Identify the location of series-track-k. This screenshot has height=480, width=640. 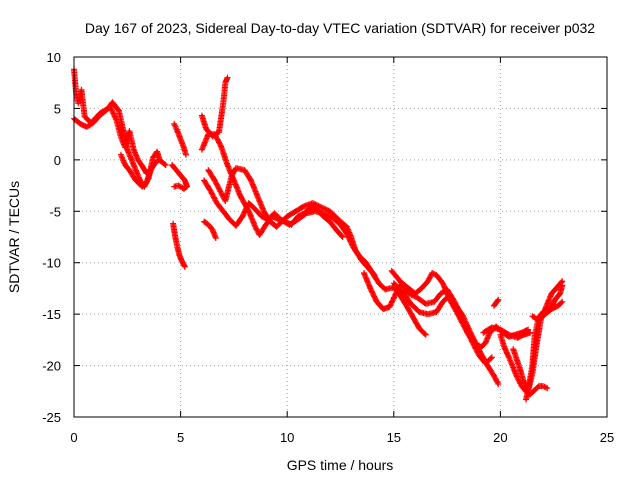
(315, 257).